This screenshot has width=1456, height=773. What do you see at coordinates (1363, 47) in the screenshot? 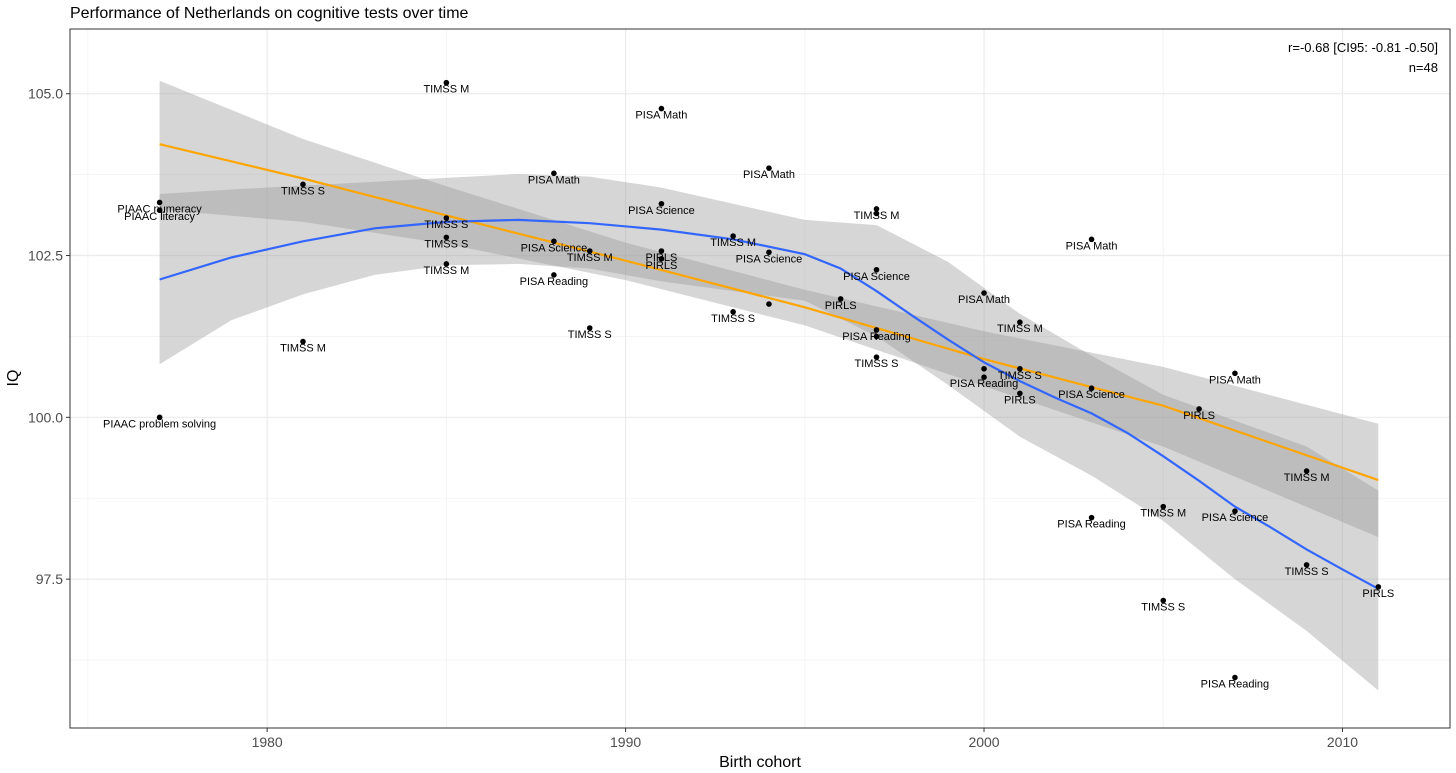
I see `correlation-annotation: r=-0.68 [CI95: -0.81 -0.50]` at bounding box center [1363, 47].